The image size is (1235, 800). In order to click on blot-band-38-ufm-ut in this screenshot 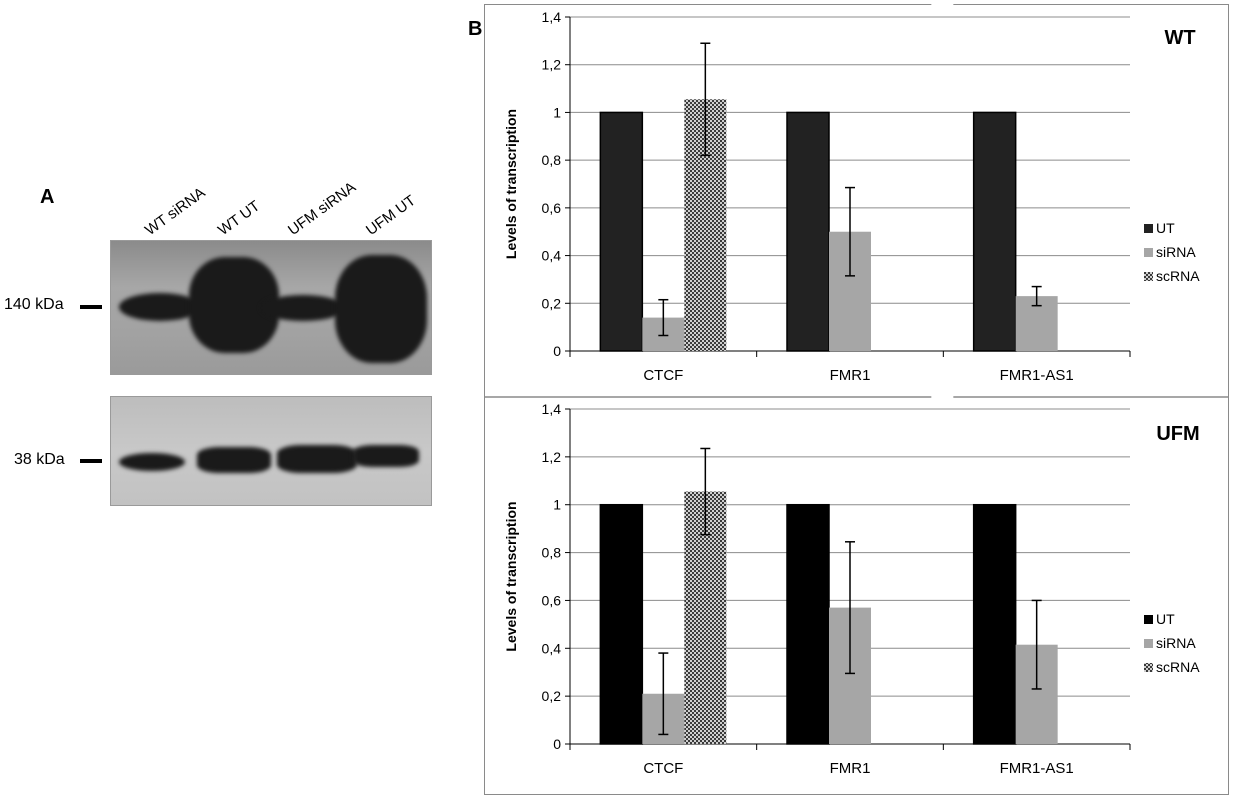, I will do `click(386, 456)`.